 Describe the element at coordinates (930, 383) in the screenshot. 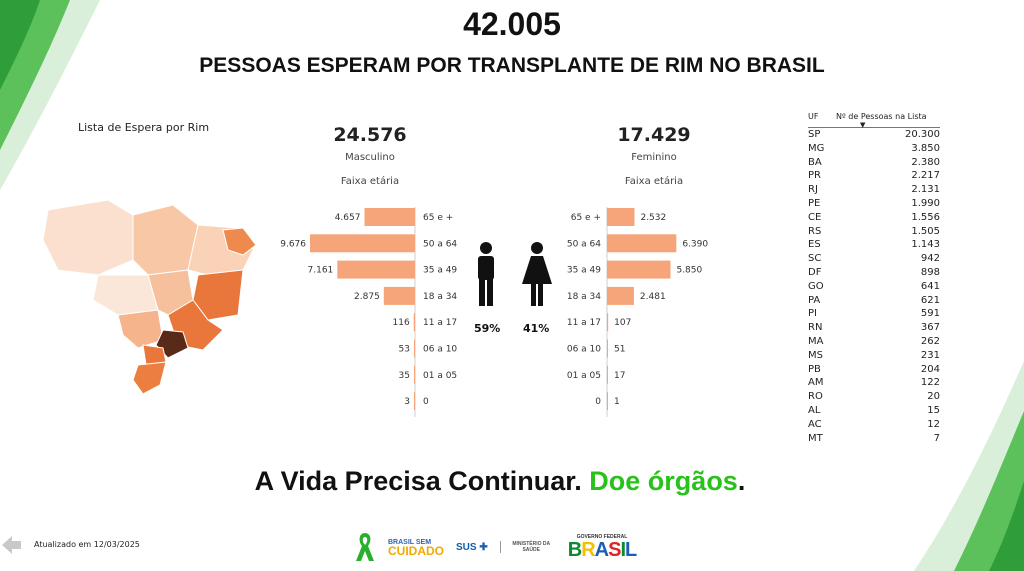

I see `uf-count: 122` at that location.